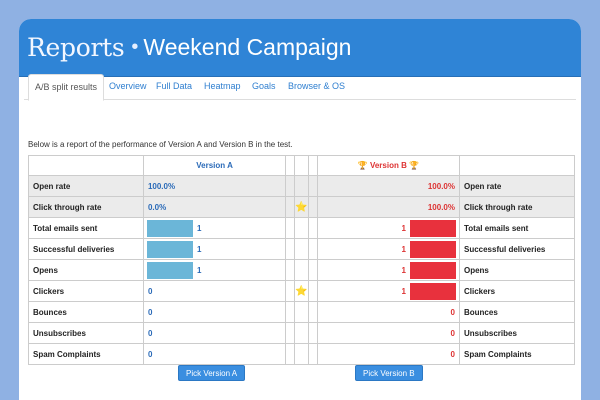  I want to click on table-row: Opens 1 1 Opens, so click(302, 270).